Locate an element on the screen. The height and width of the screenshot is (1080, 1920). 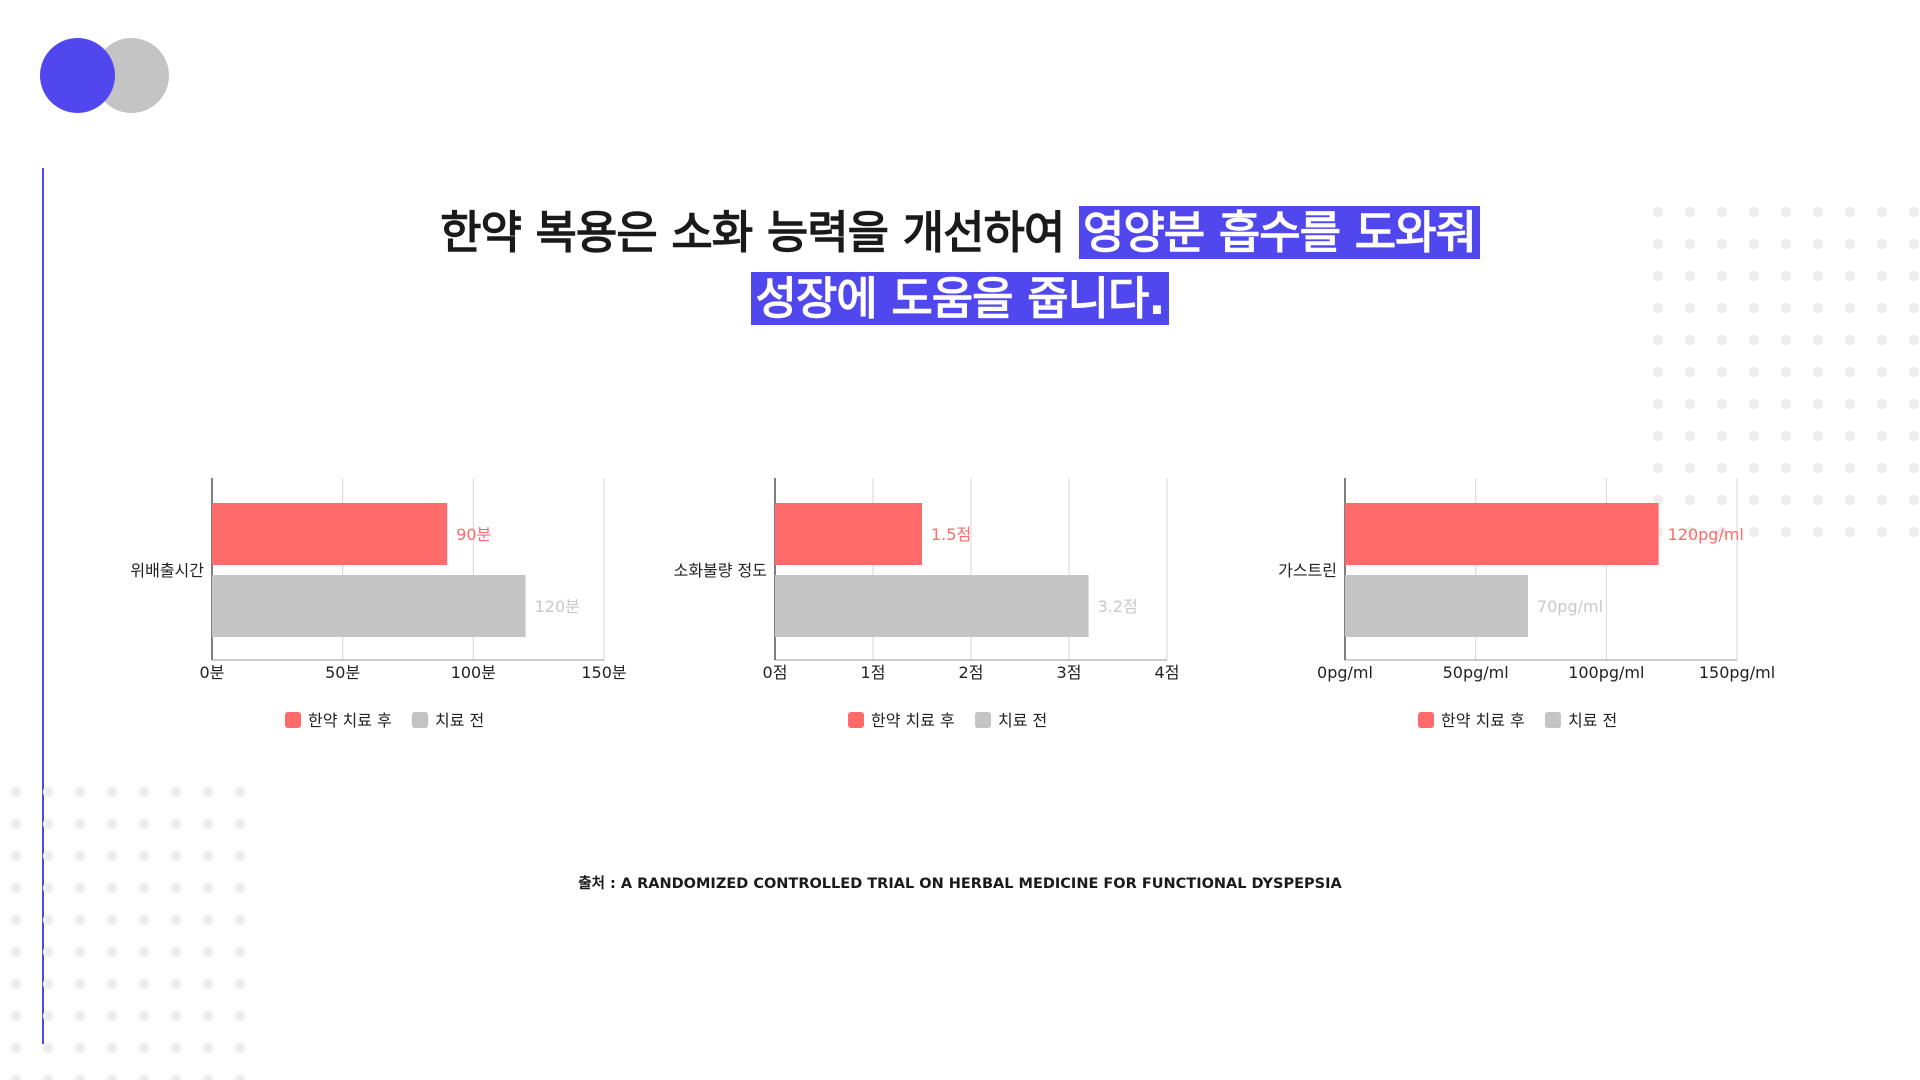
x-tick-label: 2점 is located at coordinates (971, 672).